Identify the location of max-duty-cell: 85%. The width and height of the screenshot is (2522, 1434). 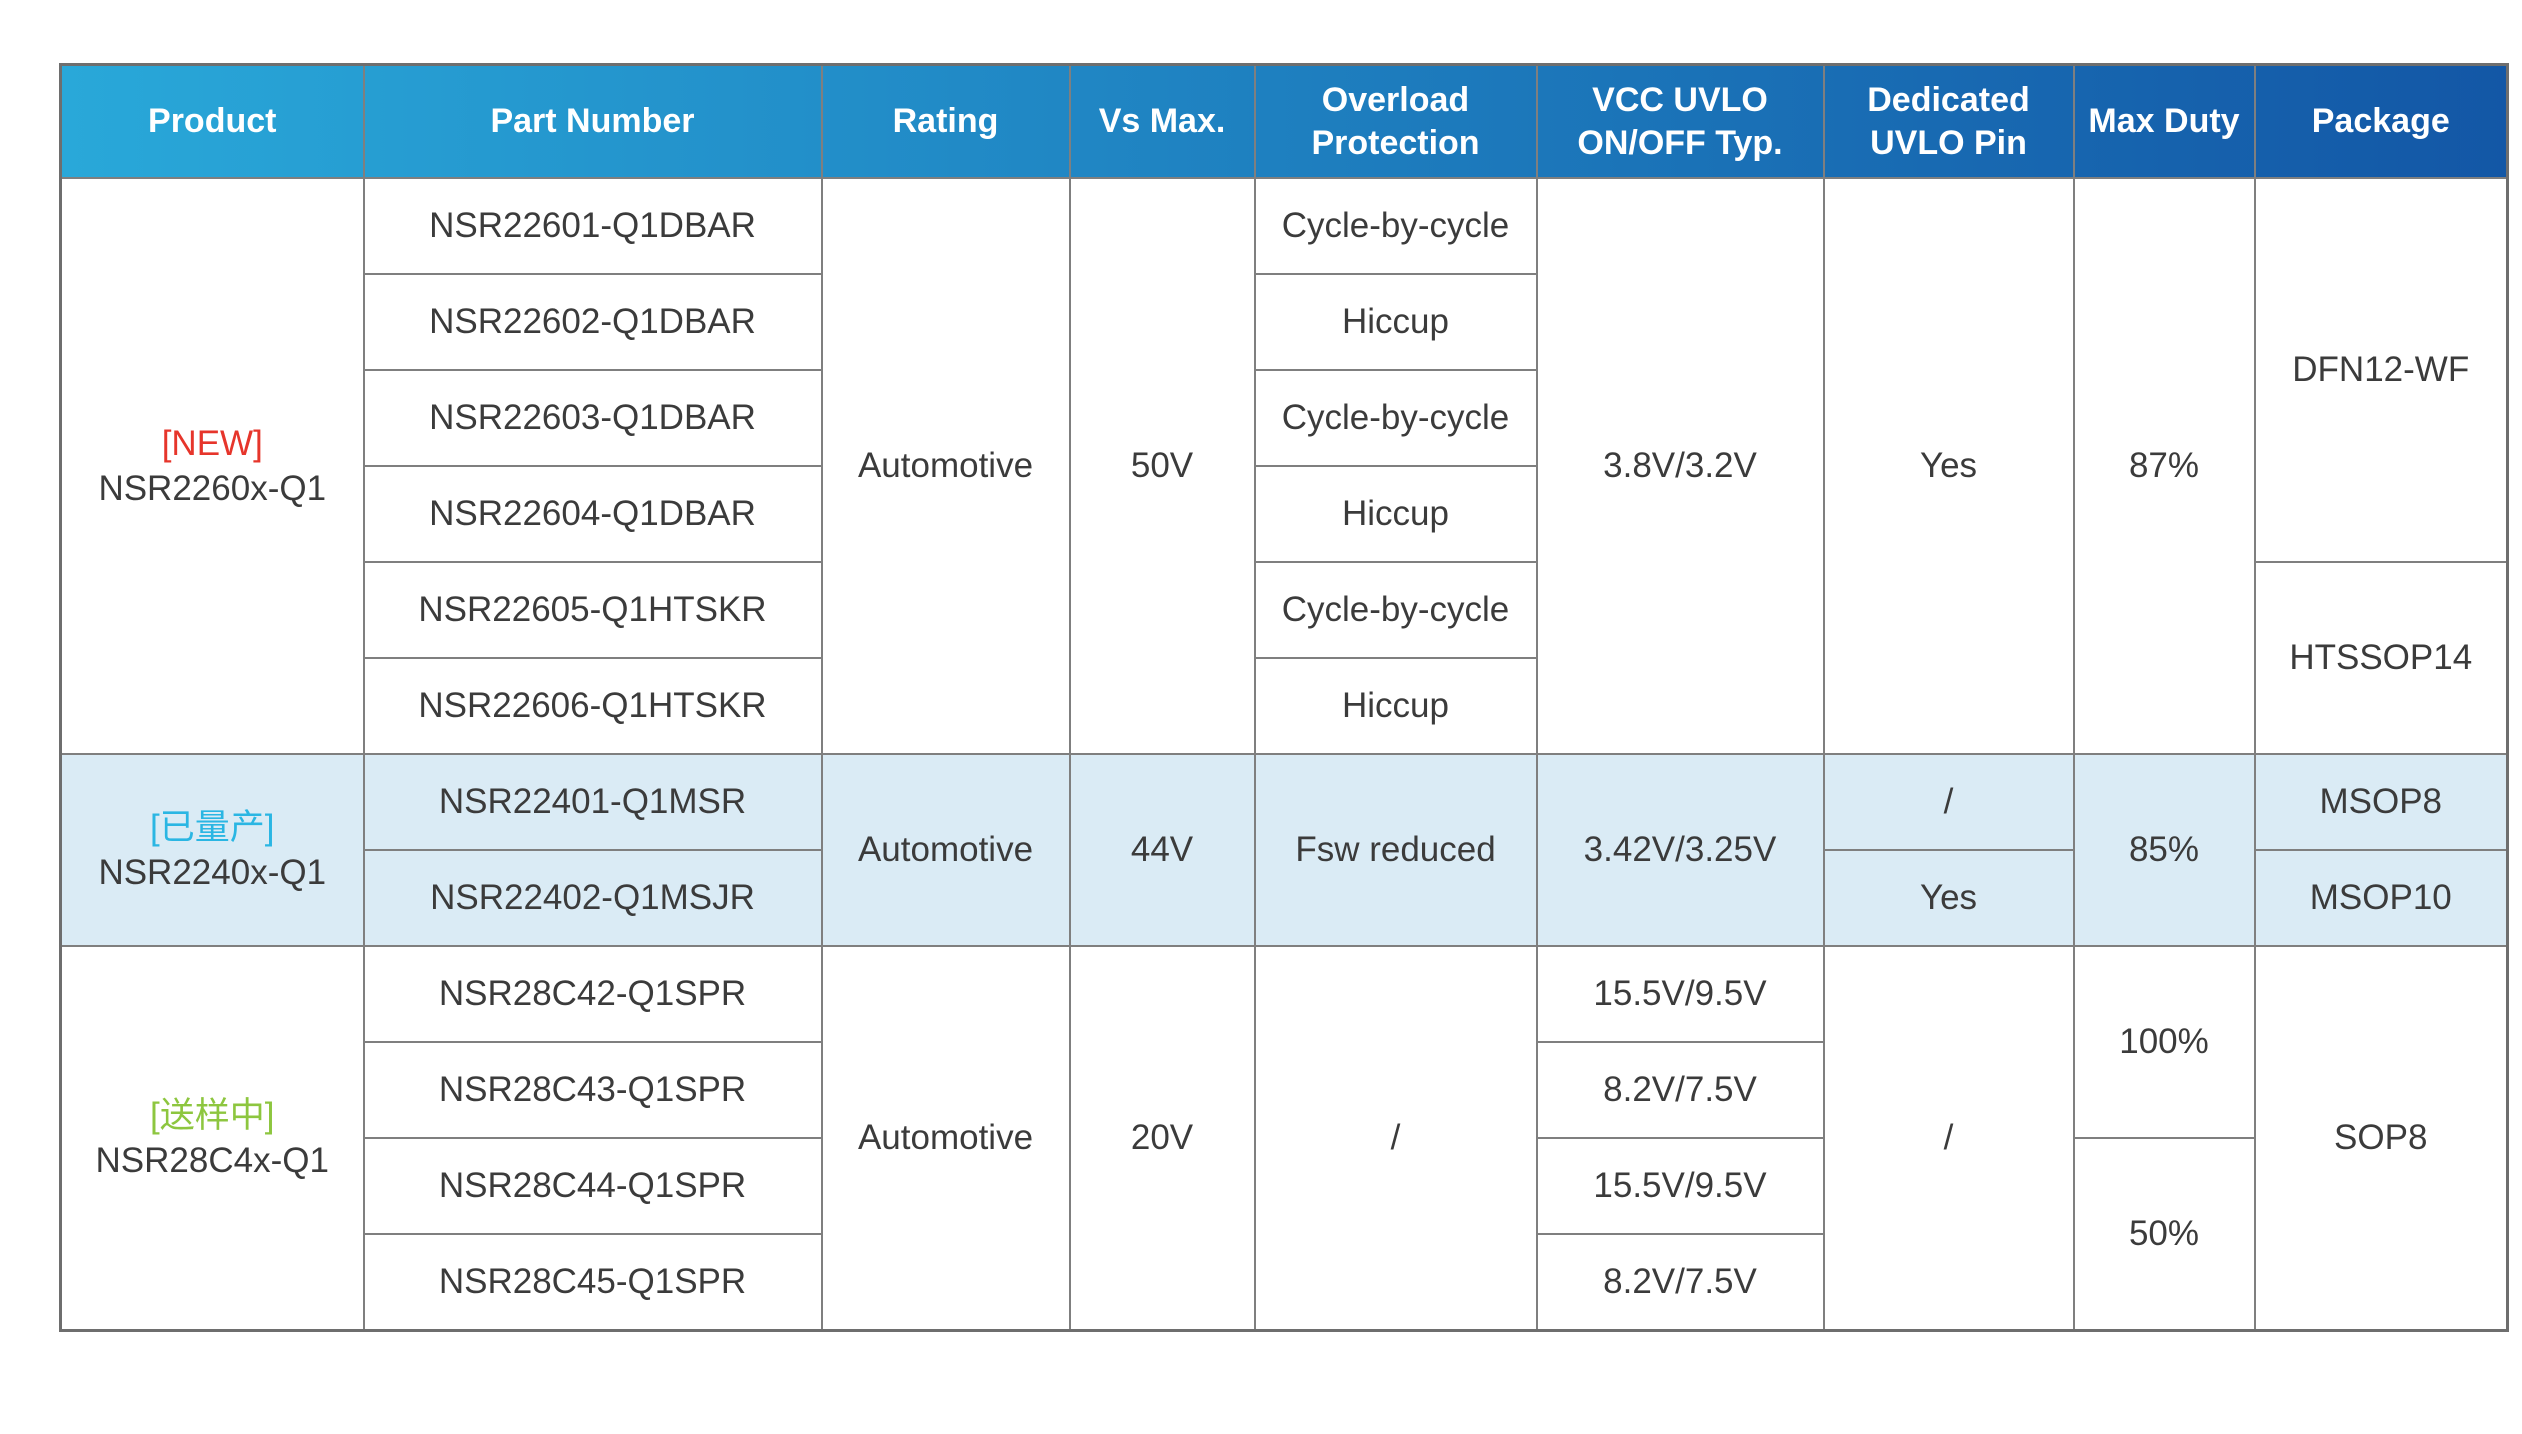
(2164, 850).